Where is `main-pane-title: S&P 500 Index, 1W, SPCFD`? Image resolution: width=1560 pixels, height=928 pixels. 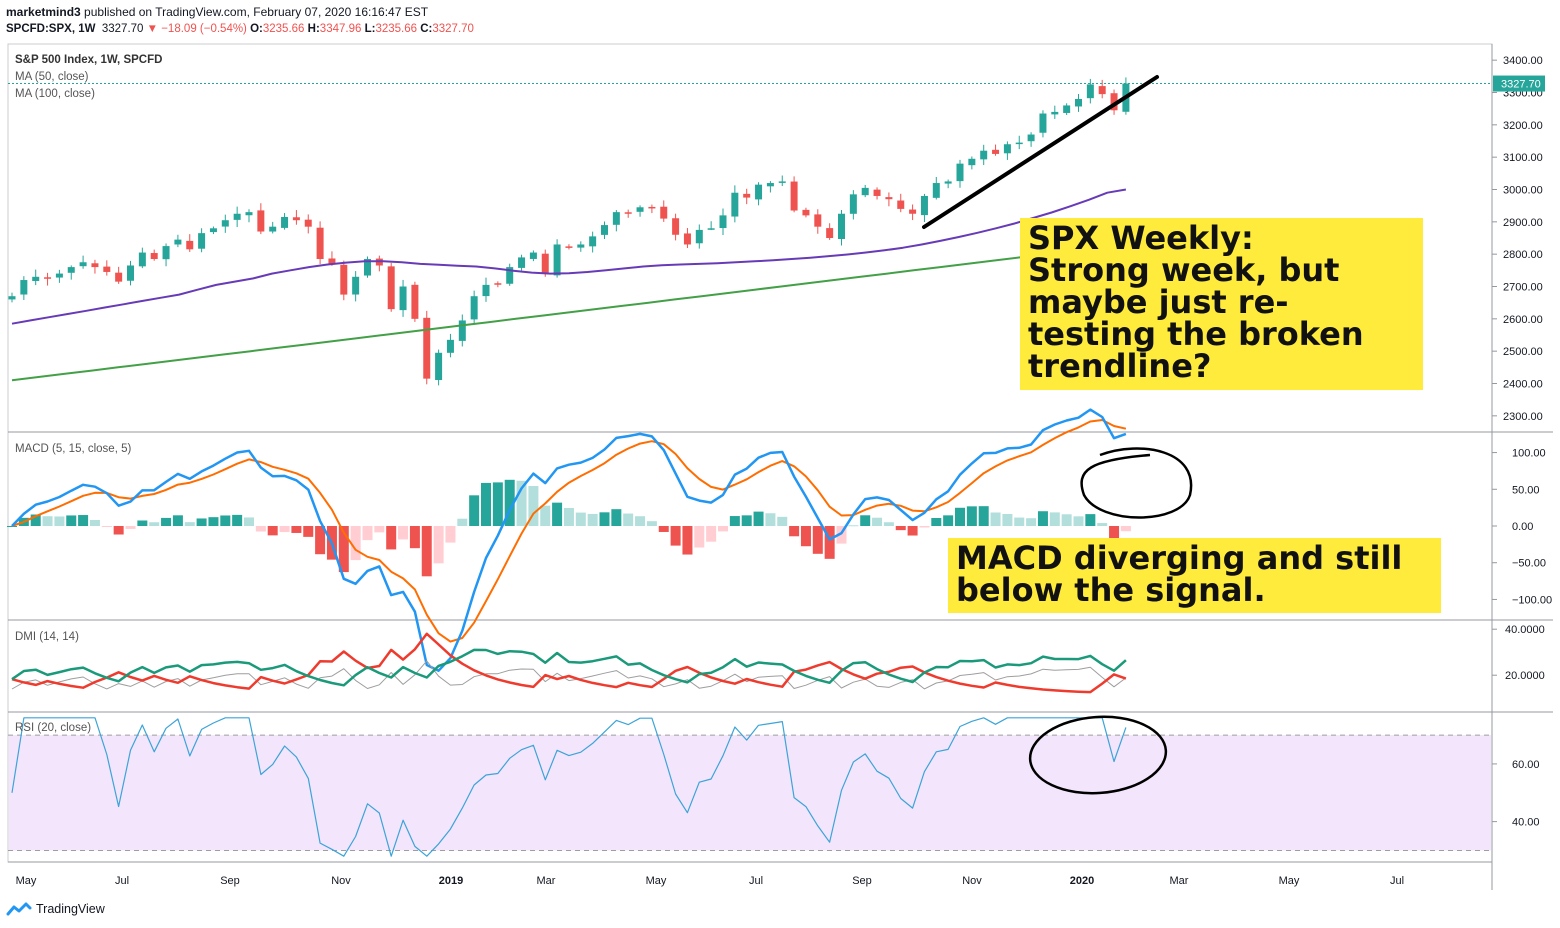
main-pane-title: S&P 500 Index, 1W, SPCFD is located at coordinates (89, 60).